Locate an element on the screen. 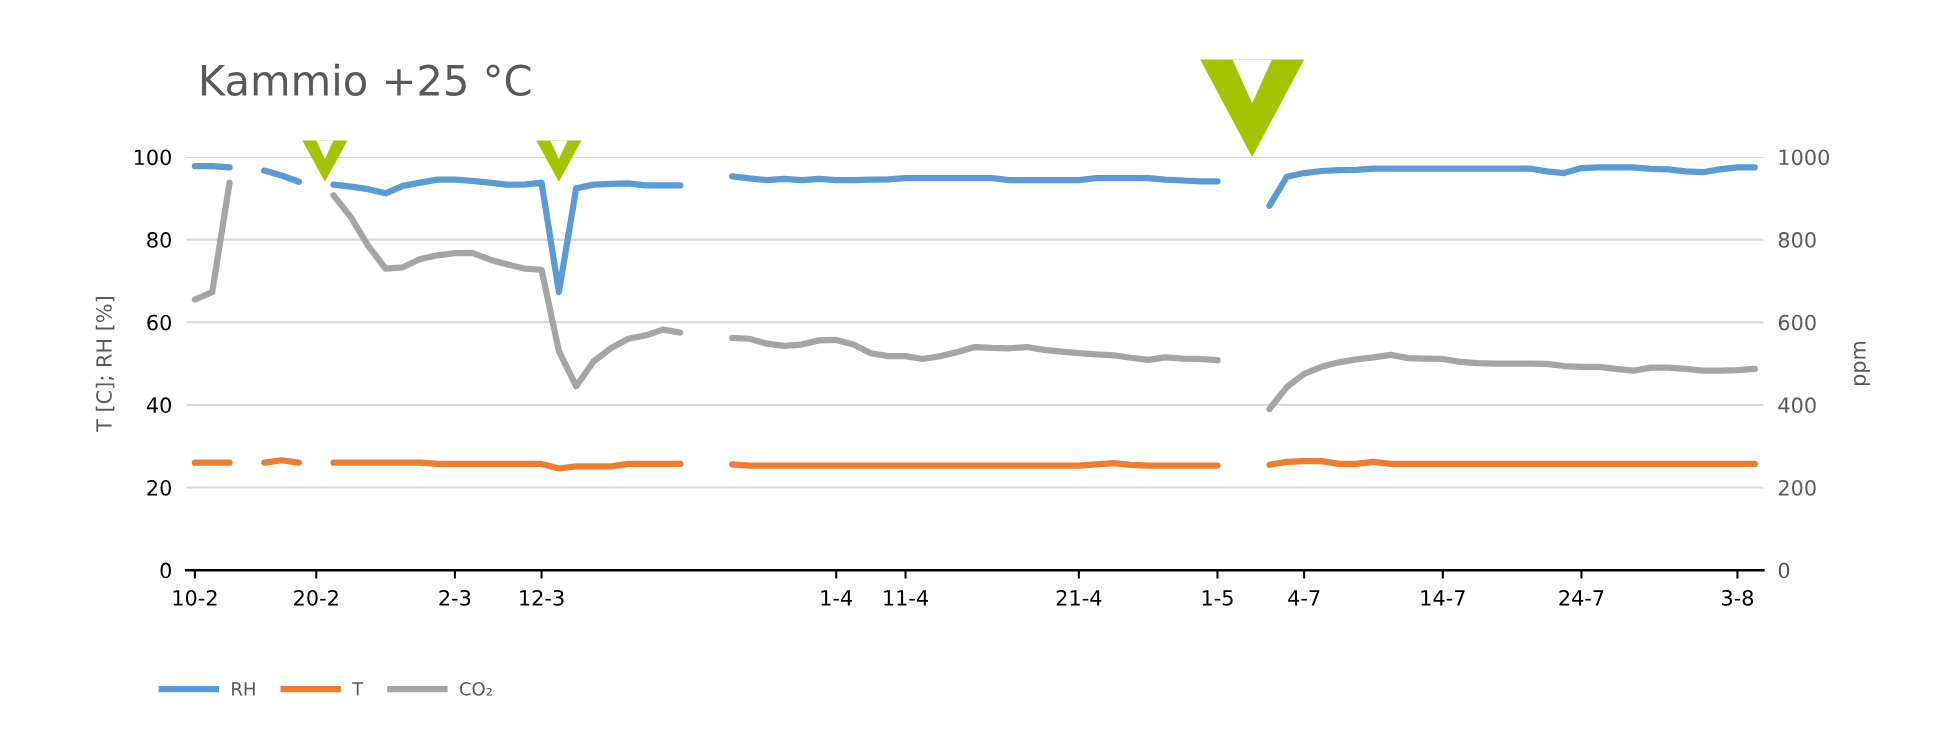 This screenshot has height=730, width=1940. y-tick-label: 0 is located at coordinates (165, 570).